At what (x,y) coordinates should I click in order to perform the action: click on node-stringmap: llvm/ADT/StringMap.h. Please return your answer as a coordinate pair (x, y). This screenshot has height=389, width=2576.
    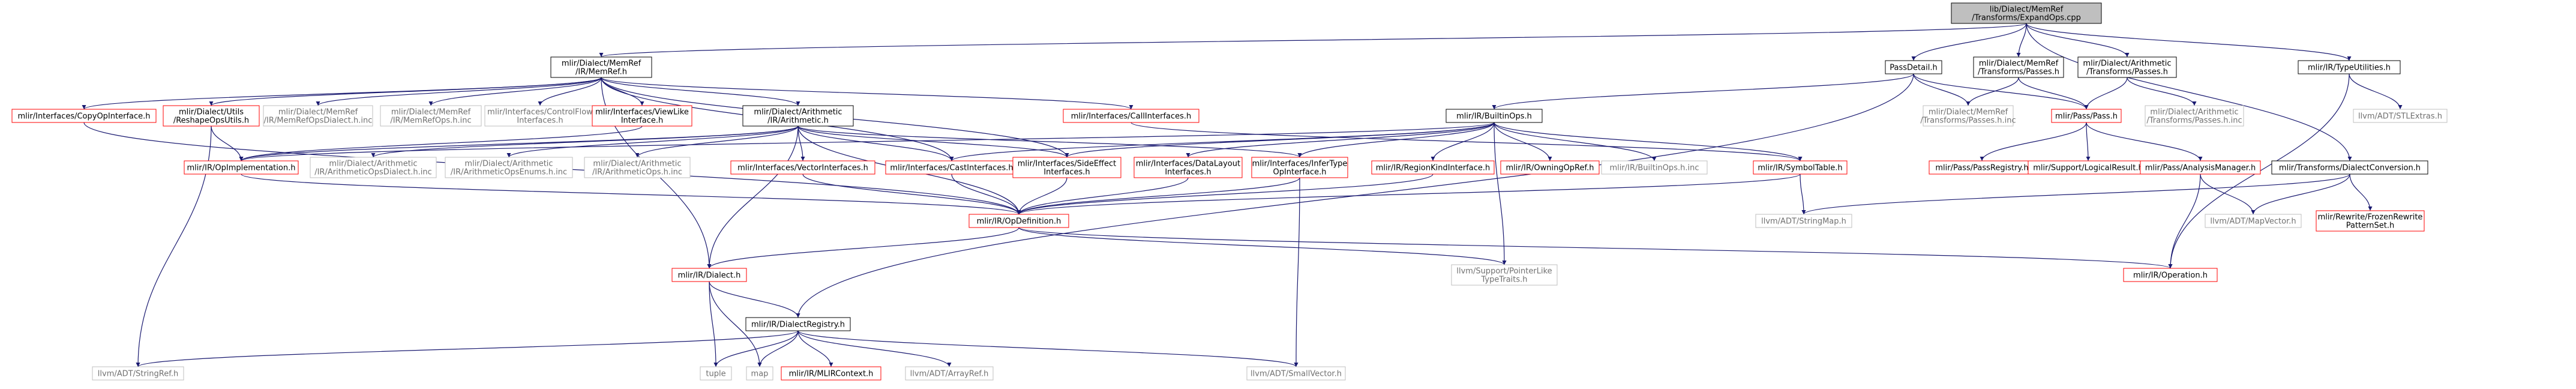
    Looking at the image, I should click on (1803, 221).